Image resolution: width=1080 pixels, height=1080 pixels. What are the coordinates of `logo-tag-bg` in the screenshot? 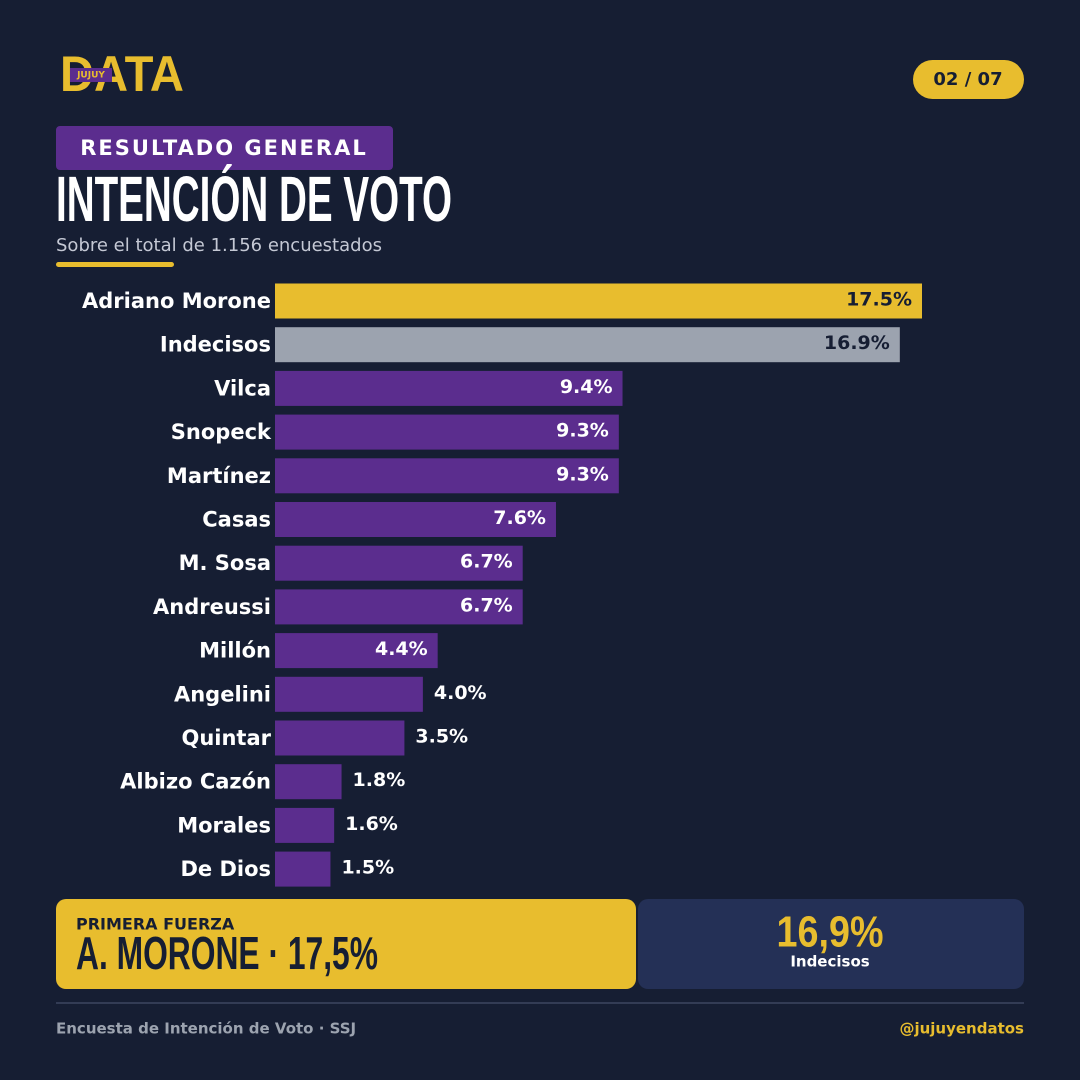 It's located at (91, 75).